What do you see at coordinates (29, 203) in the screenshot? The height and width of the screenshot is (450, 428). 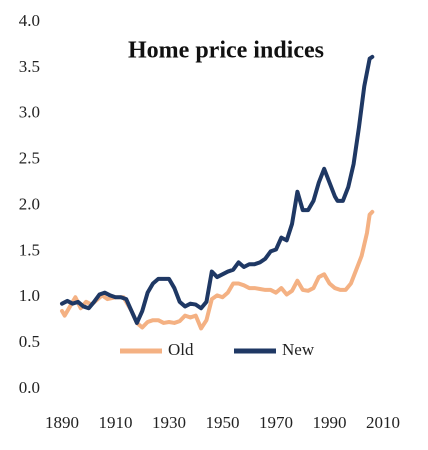 I see `y-tick-label: 2.0` at bounding box center [29, 203].